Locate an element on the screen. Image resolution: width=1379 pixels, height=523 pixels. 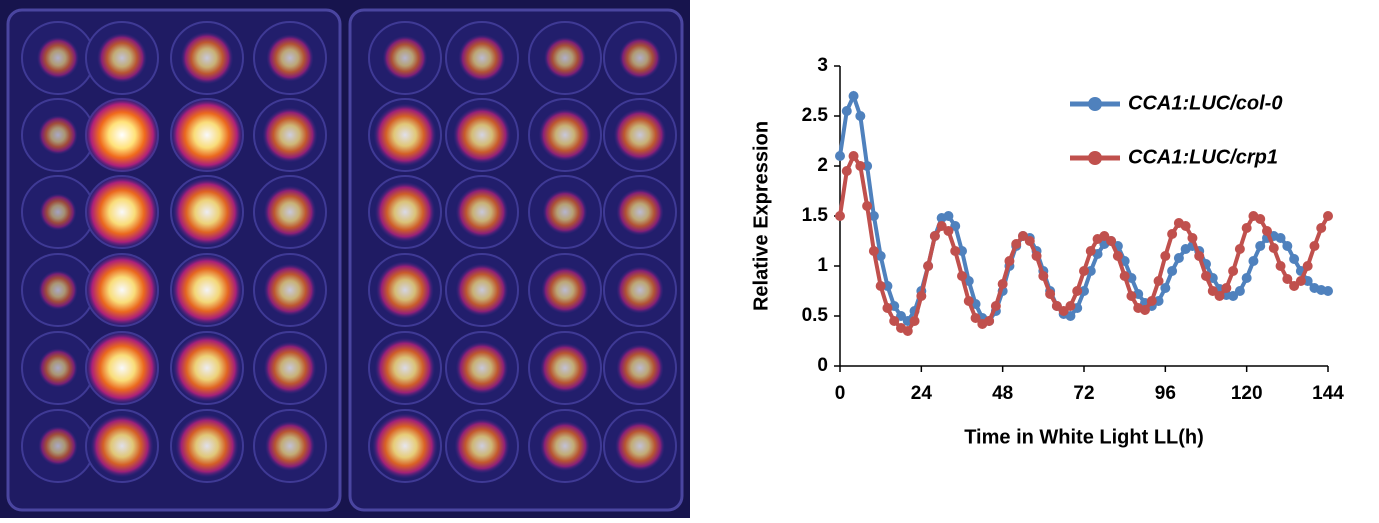
x-tick-label: 24 is located at coordinates (922, 393).